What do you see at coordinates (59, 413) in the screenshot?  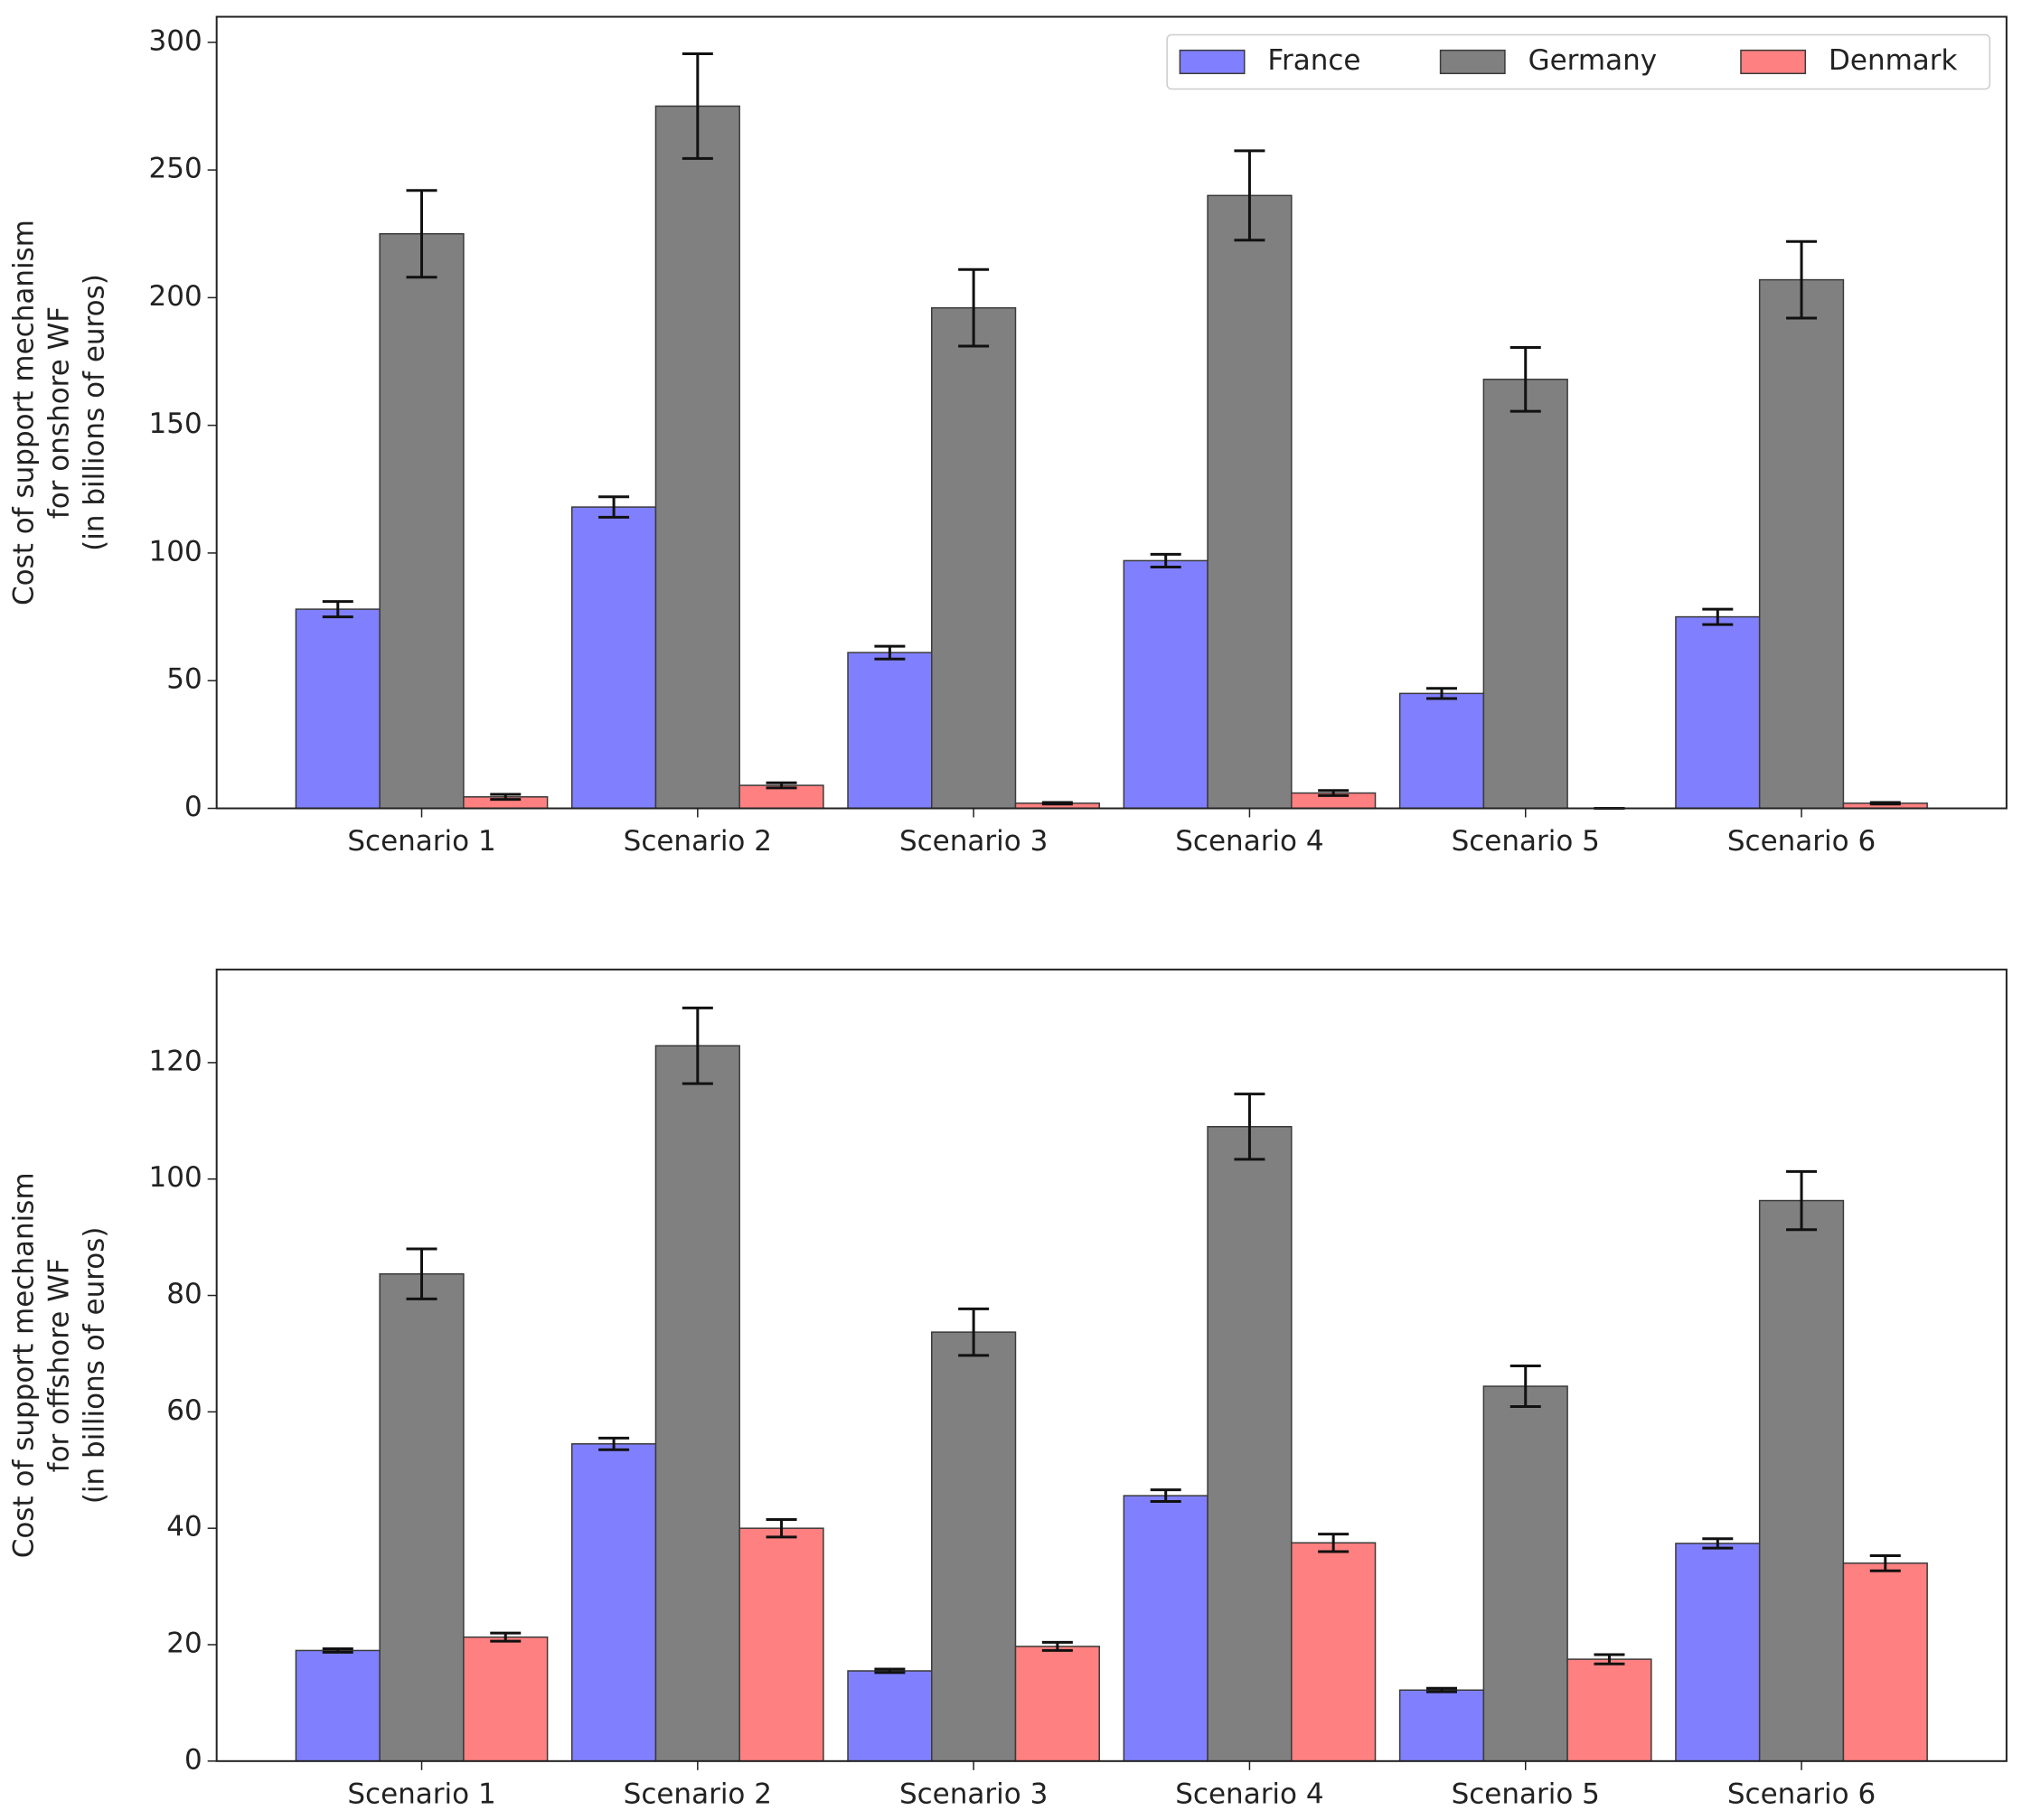 I see `y-axis-label: for onshore WF` at bounding box center [59, 413].